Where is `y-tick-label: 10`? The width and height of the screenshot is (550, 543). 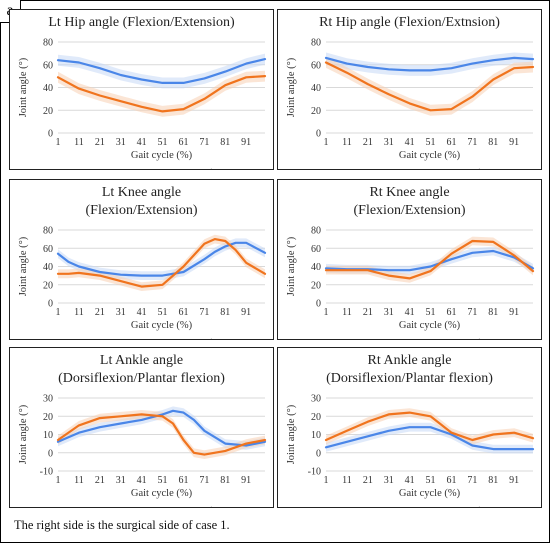 y-tick-label: 10 is located at coordinates (316, 435).